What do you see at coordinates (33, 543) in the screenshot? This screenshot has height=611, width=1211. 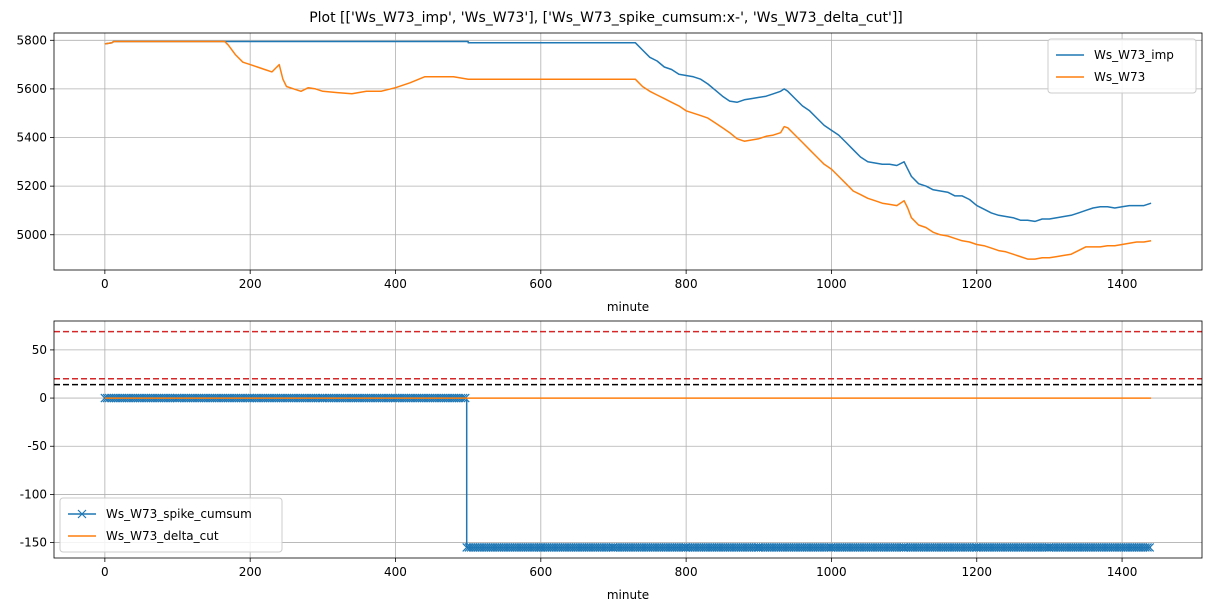 I see `y-tick-label: -150` at bounding box center [33, 543].